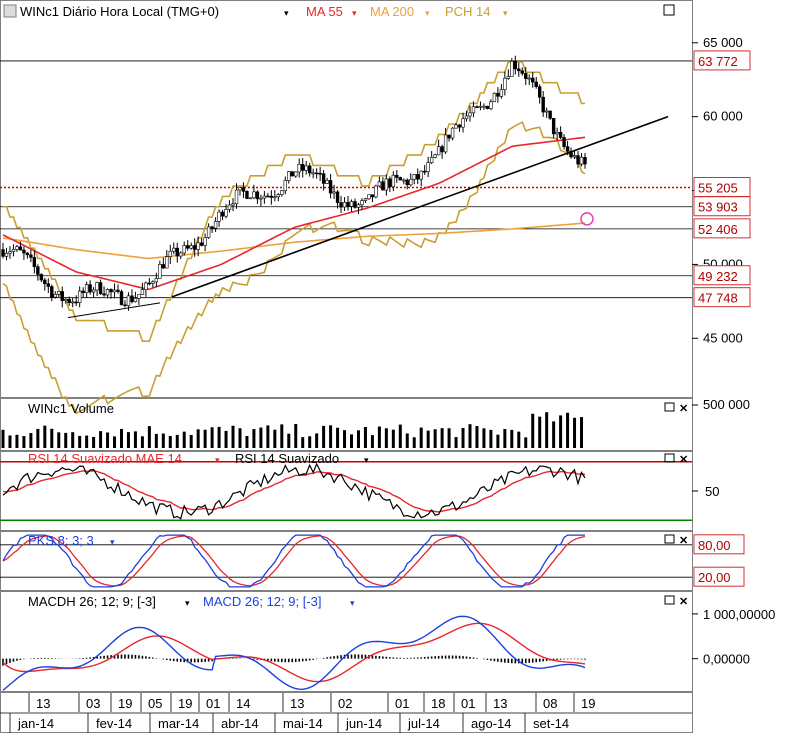 This screenshot has height=733, width=803. I want to click on maximize-window-icon, so click(669, 10).